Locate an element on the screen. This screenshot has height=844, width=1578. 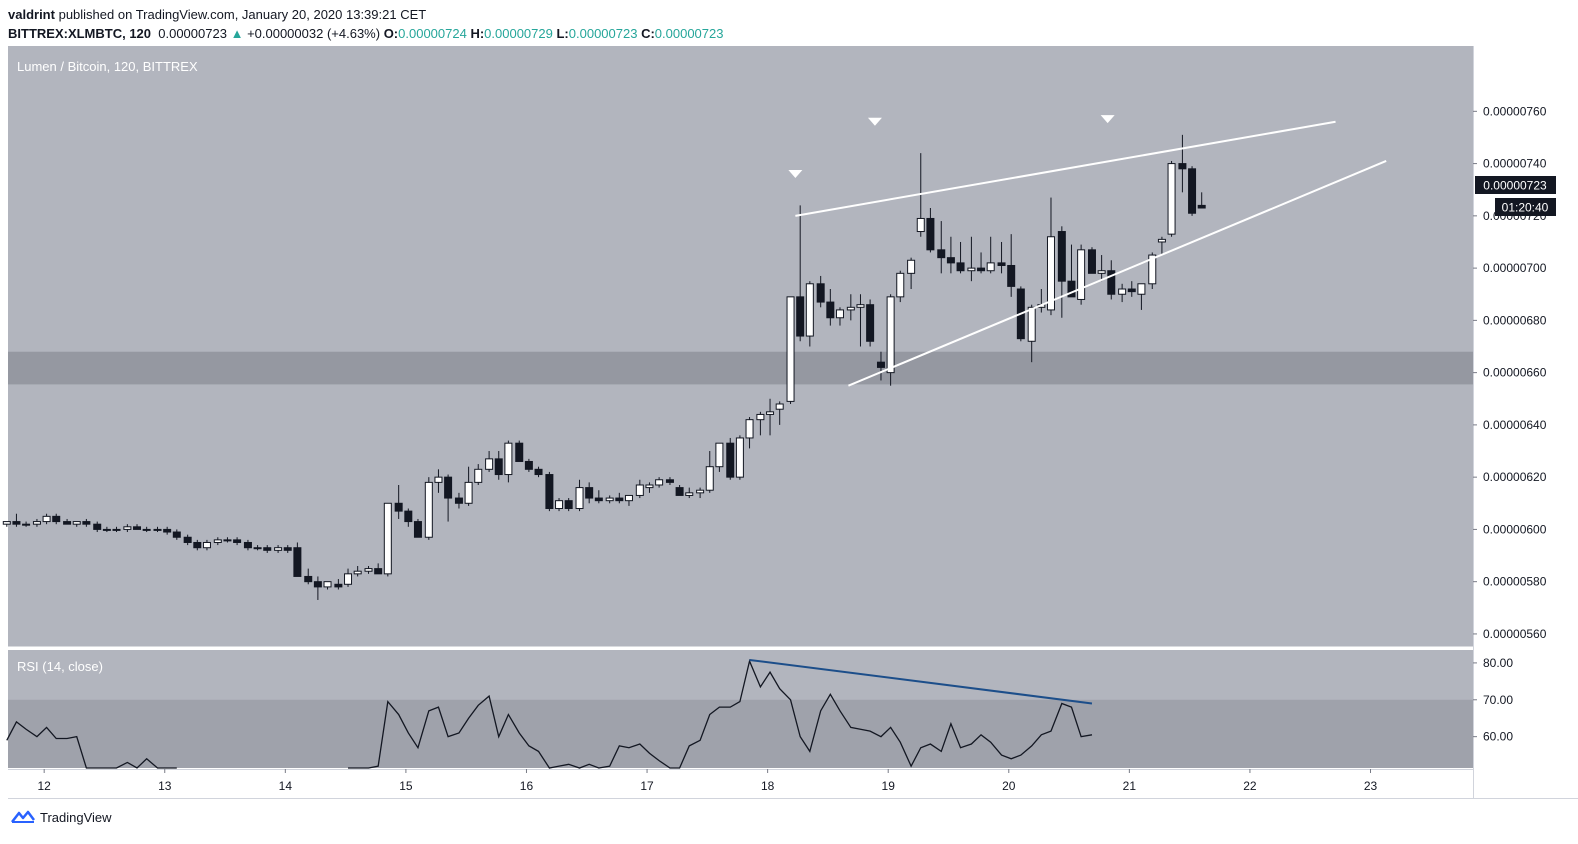
price-tick-label: 0.00000620 is located at coordinates (1515, 477).